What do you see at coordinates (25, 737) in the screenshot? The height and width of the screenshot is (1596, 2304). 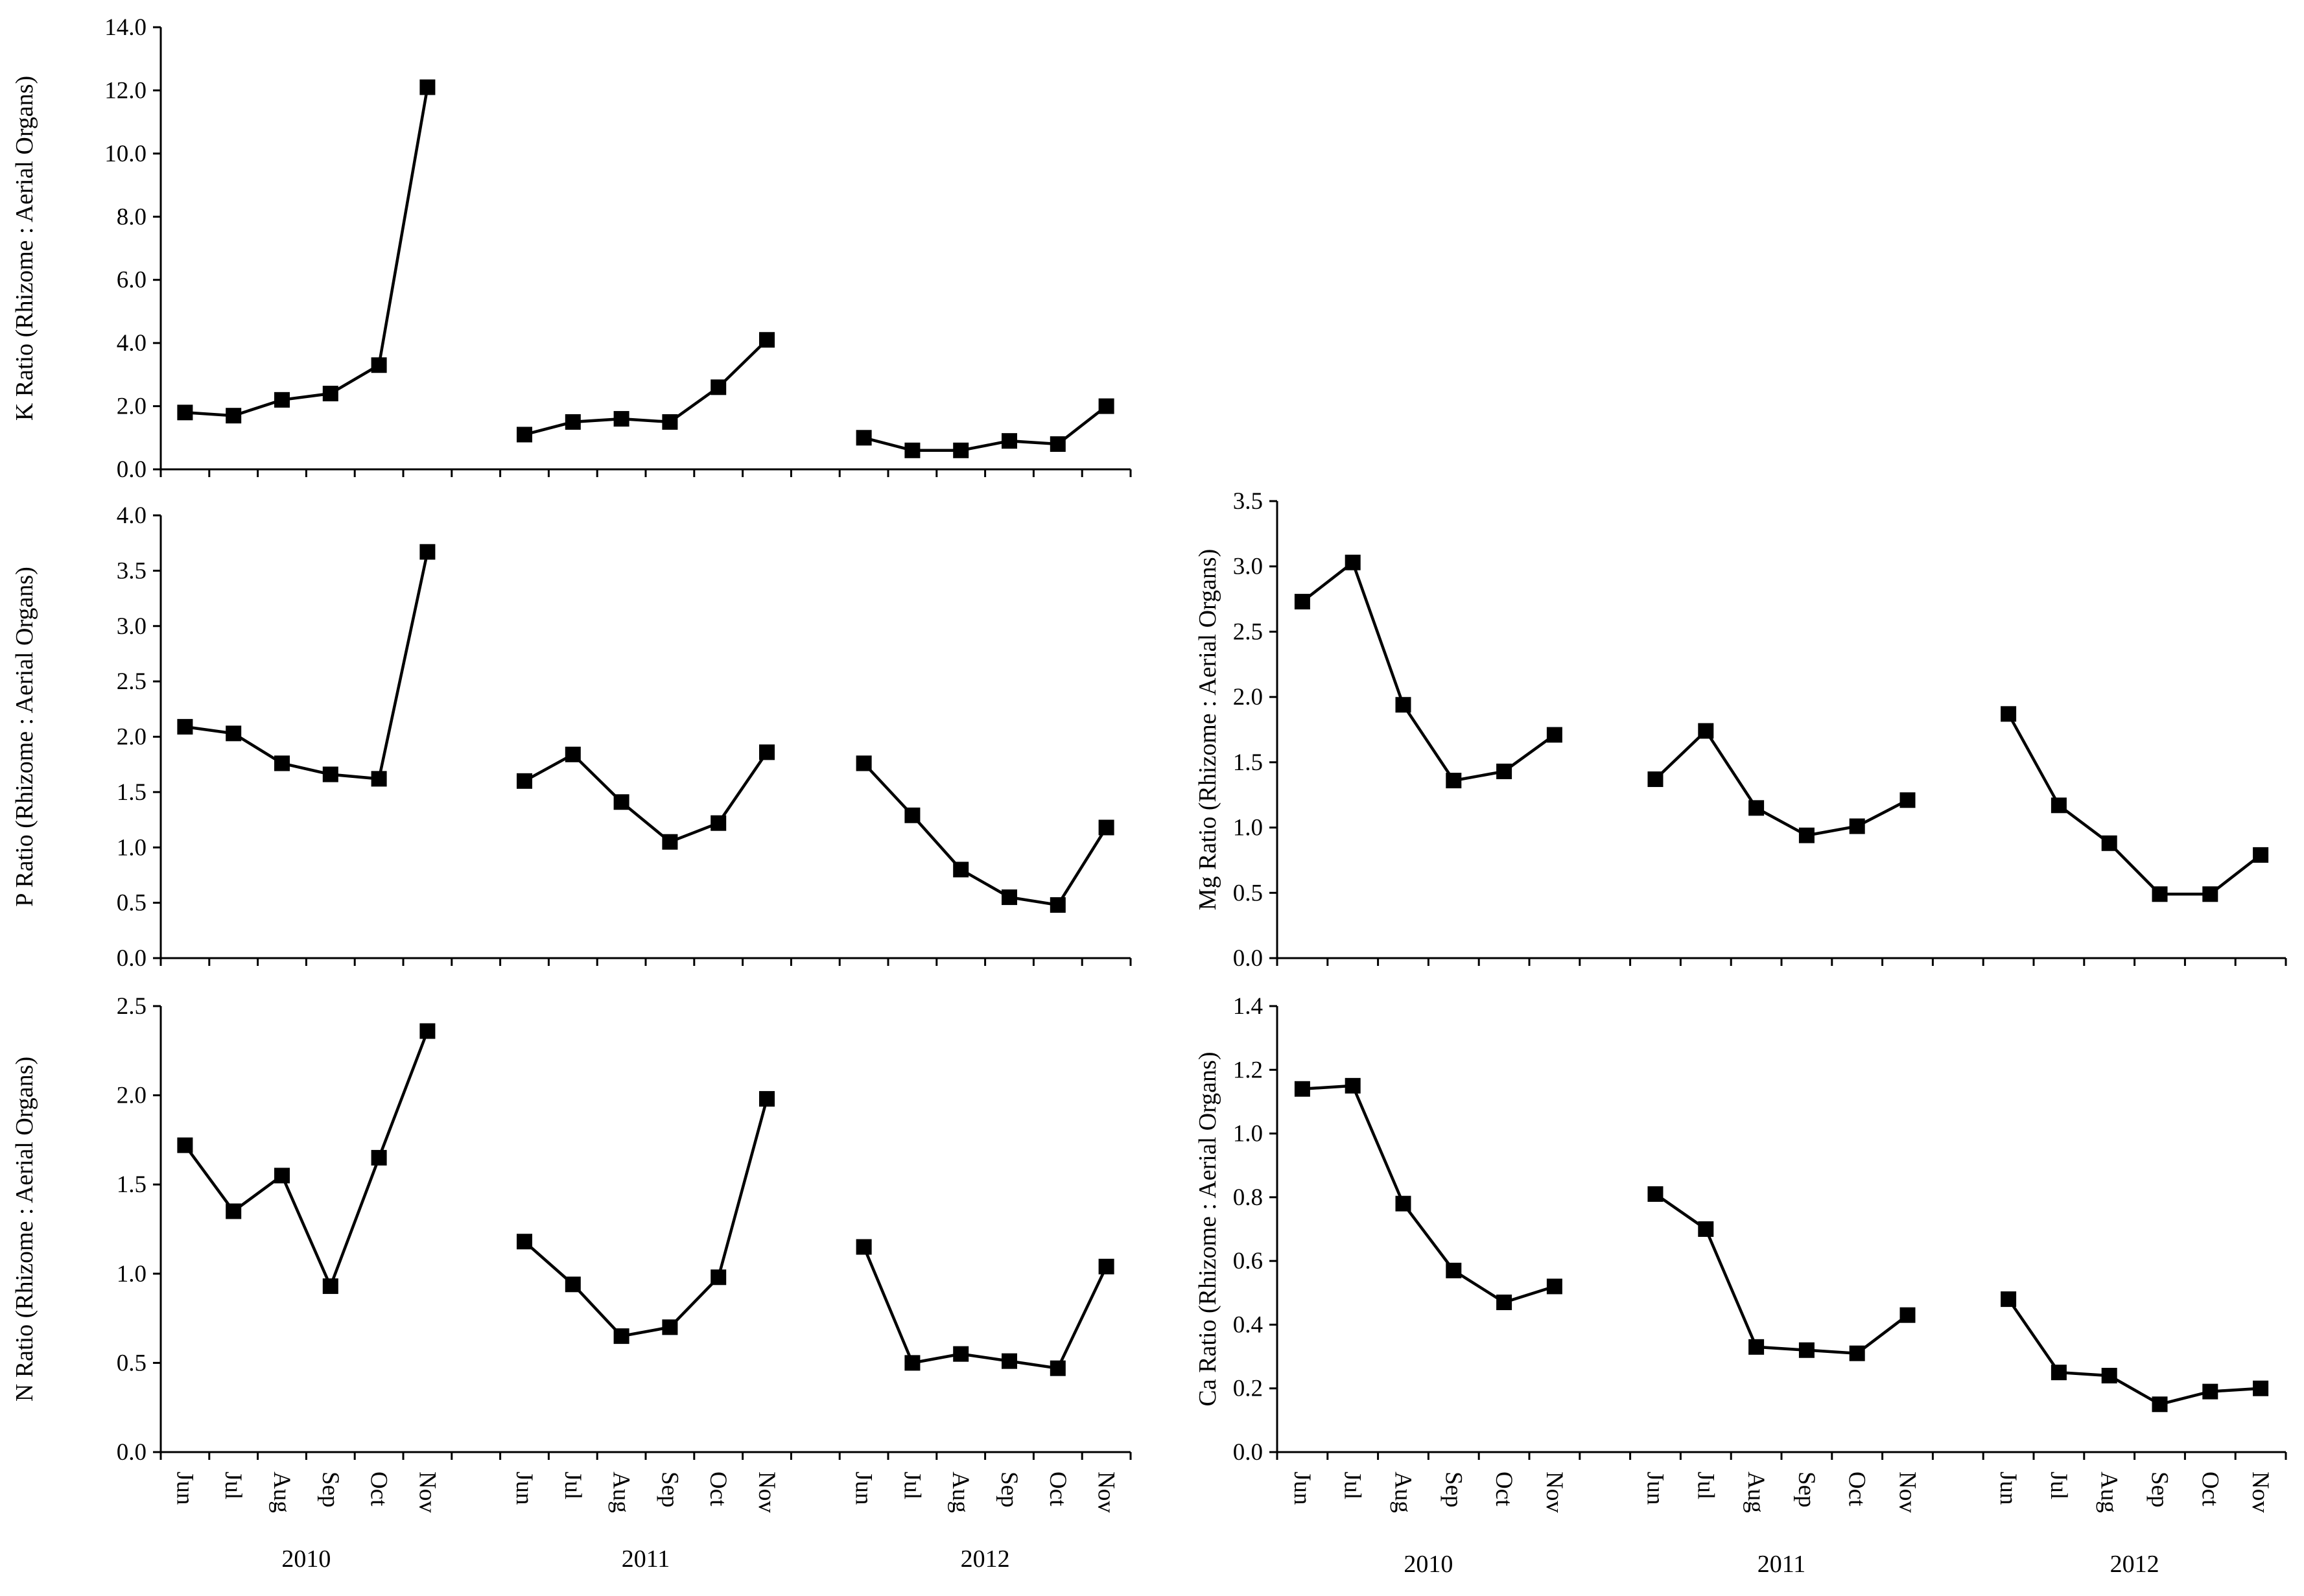 I see `y-axis-title: P Ratio (Rhizome : Aerial Organs)` at bounding box center [25, 737].